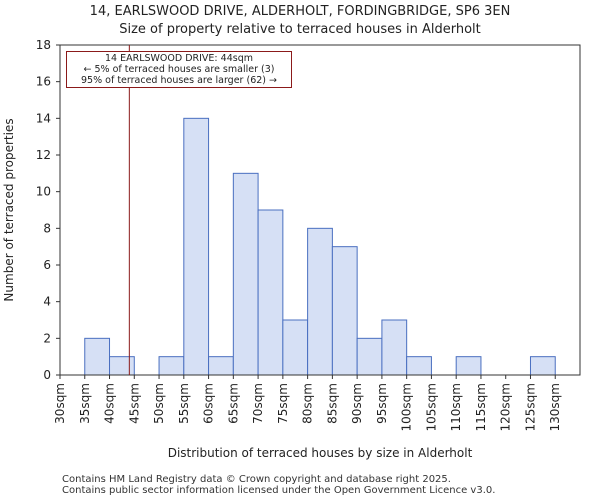 This screenshot has height=500, width=600. What do you see at coordinates (47, 302) in the screenshot?
I see `y-tick-label: 4` at bounding box center [47, 302].